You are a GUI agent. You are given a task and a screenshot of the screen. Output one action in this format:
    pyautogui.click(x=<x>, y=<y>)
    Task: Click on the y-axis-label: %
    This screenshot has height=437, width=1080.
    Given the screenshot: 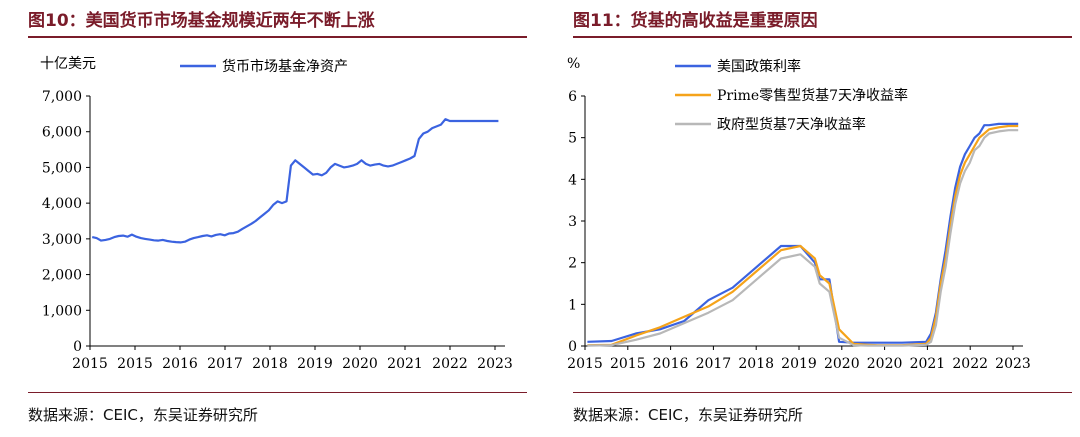 What is the action you would take?
    pyautogui.click(x=573, y=64)
    